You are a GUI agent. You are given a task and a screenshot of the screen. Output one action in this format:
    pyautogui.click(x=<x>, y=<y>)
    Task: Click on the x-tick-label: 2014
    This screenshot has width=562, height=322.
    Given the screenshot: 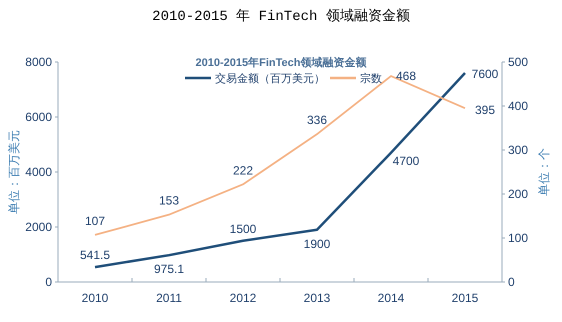 What is the action you would take?
    pyautogui.click(x=391, y=298)
    